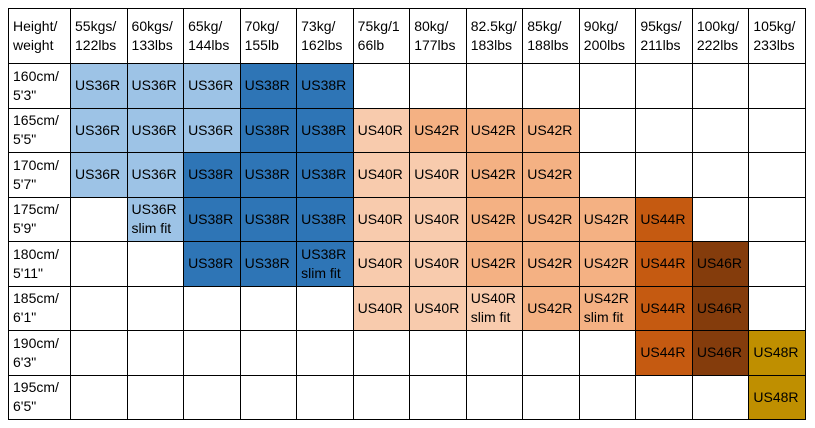 Image resolution: width=815 pixels, height=428 pixels. I want to click on weight-column-header: 73kg/ 162lbs, so click(325, 36).